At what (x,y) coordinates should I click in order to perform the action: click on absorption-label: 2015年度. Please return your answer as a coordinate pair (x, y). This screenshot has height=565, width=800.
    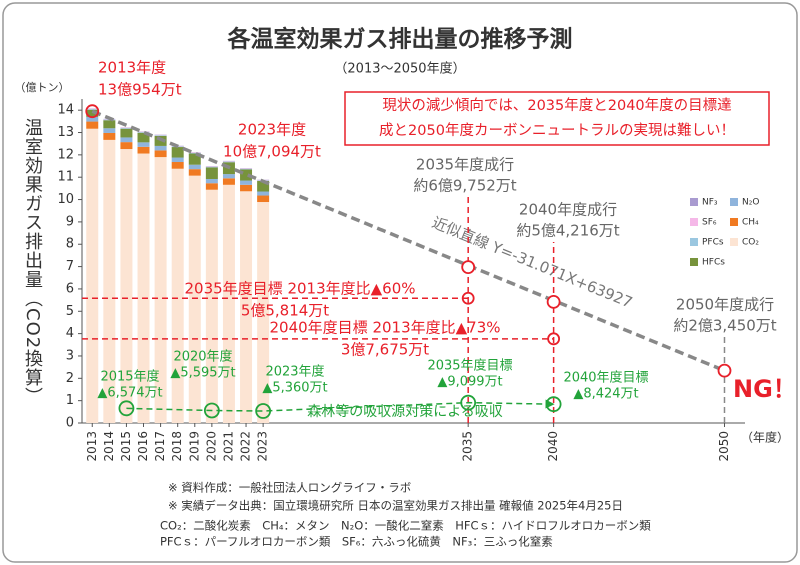
    Looking at the image, I should click on (129, 377).